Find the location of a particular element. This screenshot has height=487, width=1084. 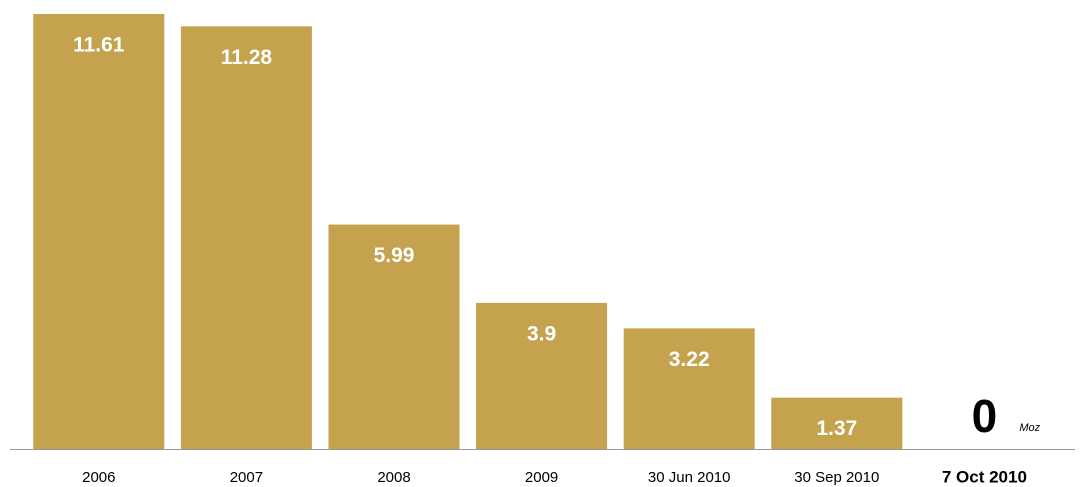

value-label: 0 is located at coordinates (985, 416).